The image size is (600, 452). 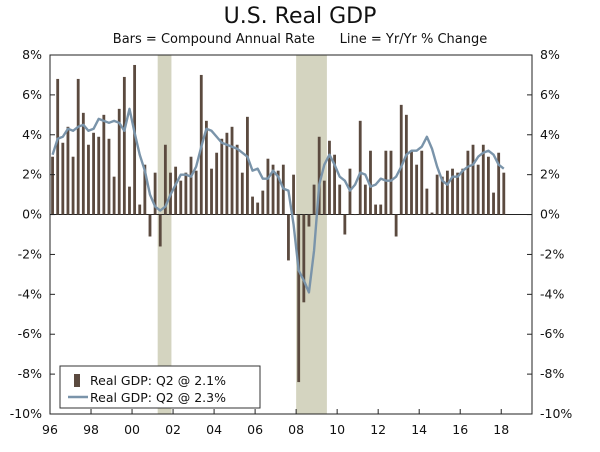 I want to click on ytick-label-left-1: 6%, so click(x=32, y=94).